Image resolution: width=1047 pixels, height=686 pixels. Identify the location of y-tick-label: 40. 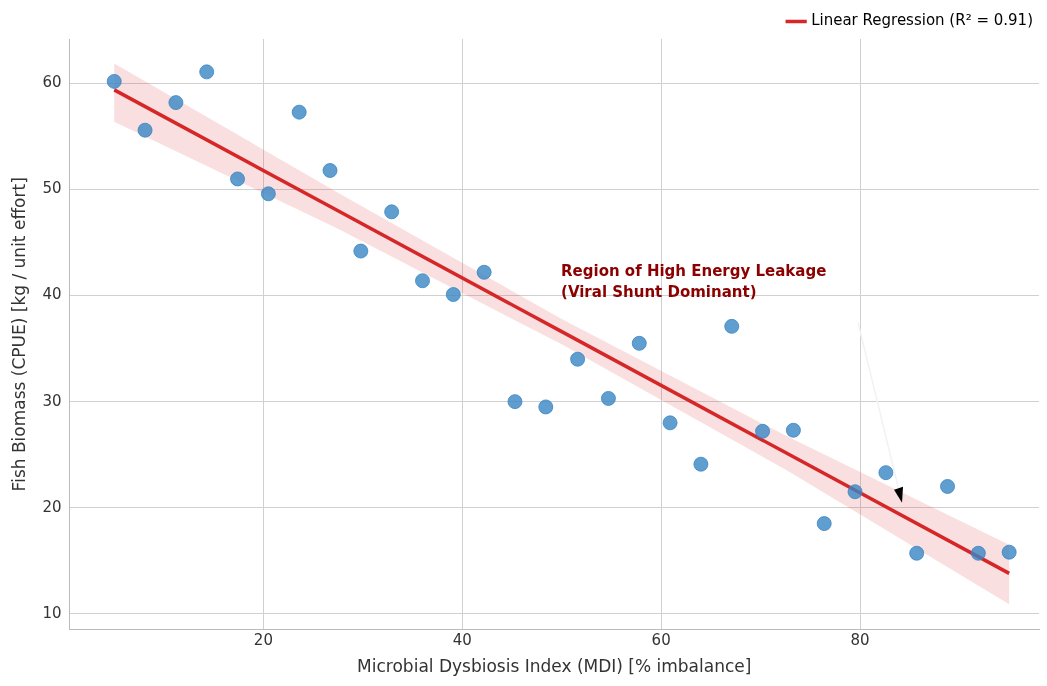
(52, 294).